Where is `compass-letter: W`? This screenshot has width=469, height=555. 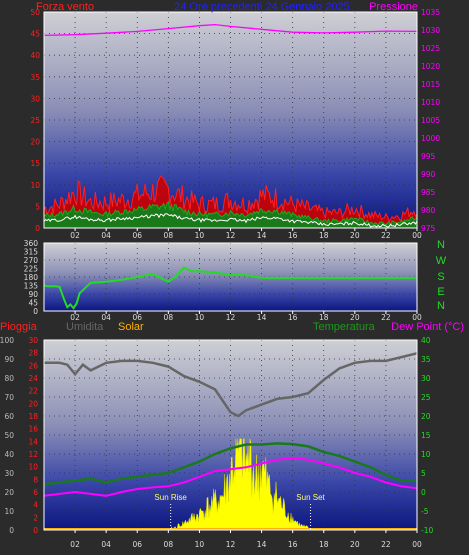
compass-letter: W is located at coordinates (441, 261).